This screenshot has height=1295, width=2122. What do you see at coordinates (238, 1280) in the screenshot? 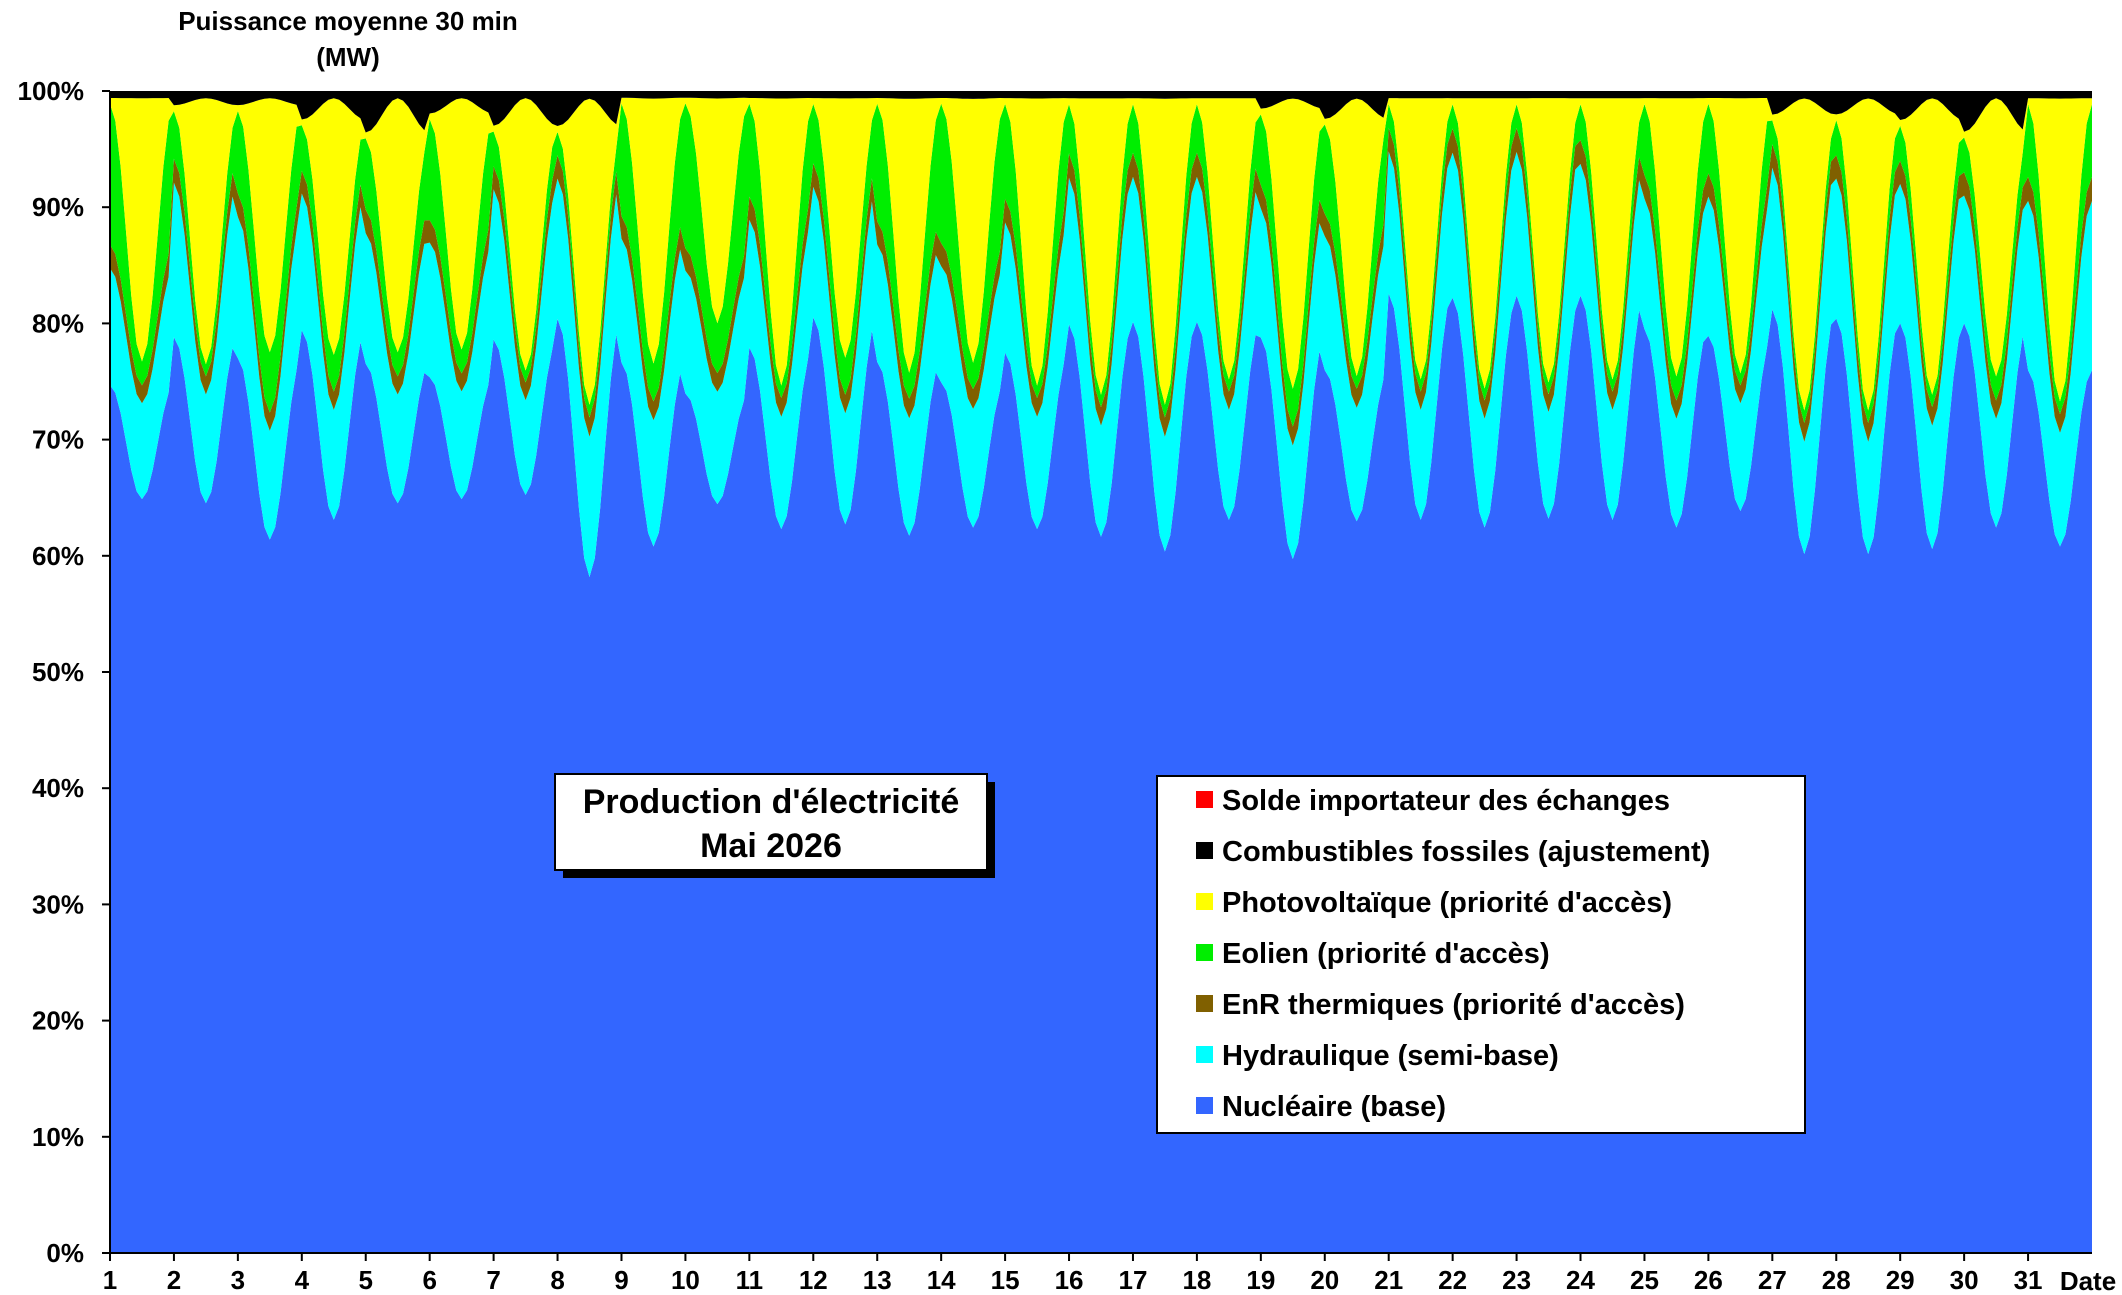
I see `x-tick-label: 3` at bounding box center [238, 1280].